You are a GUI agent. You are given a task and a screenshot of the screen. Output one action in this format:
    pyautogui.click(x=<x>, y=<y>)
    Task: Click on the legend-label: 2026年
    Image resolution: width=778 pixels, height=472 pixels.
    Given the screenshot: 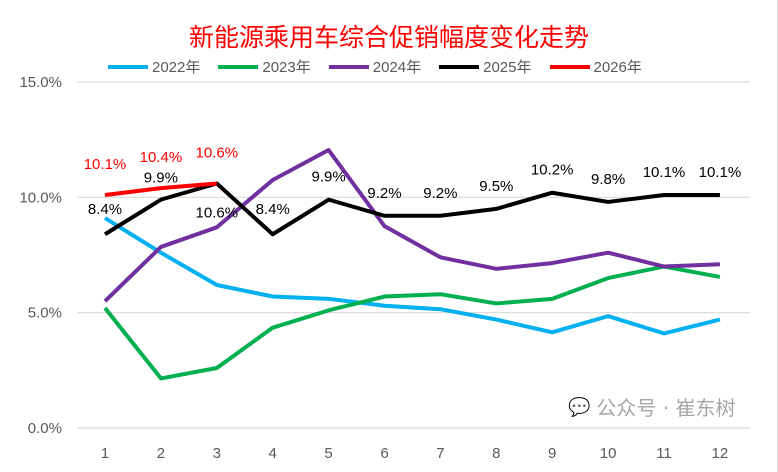 What is the action you would take?
    pyautogui.click(x=617, y=67)
    